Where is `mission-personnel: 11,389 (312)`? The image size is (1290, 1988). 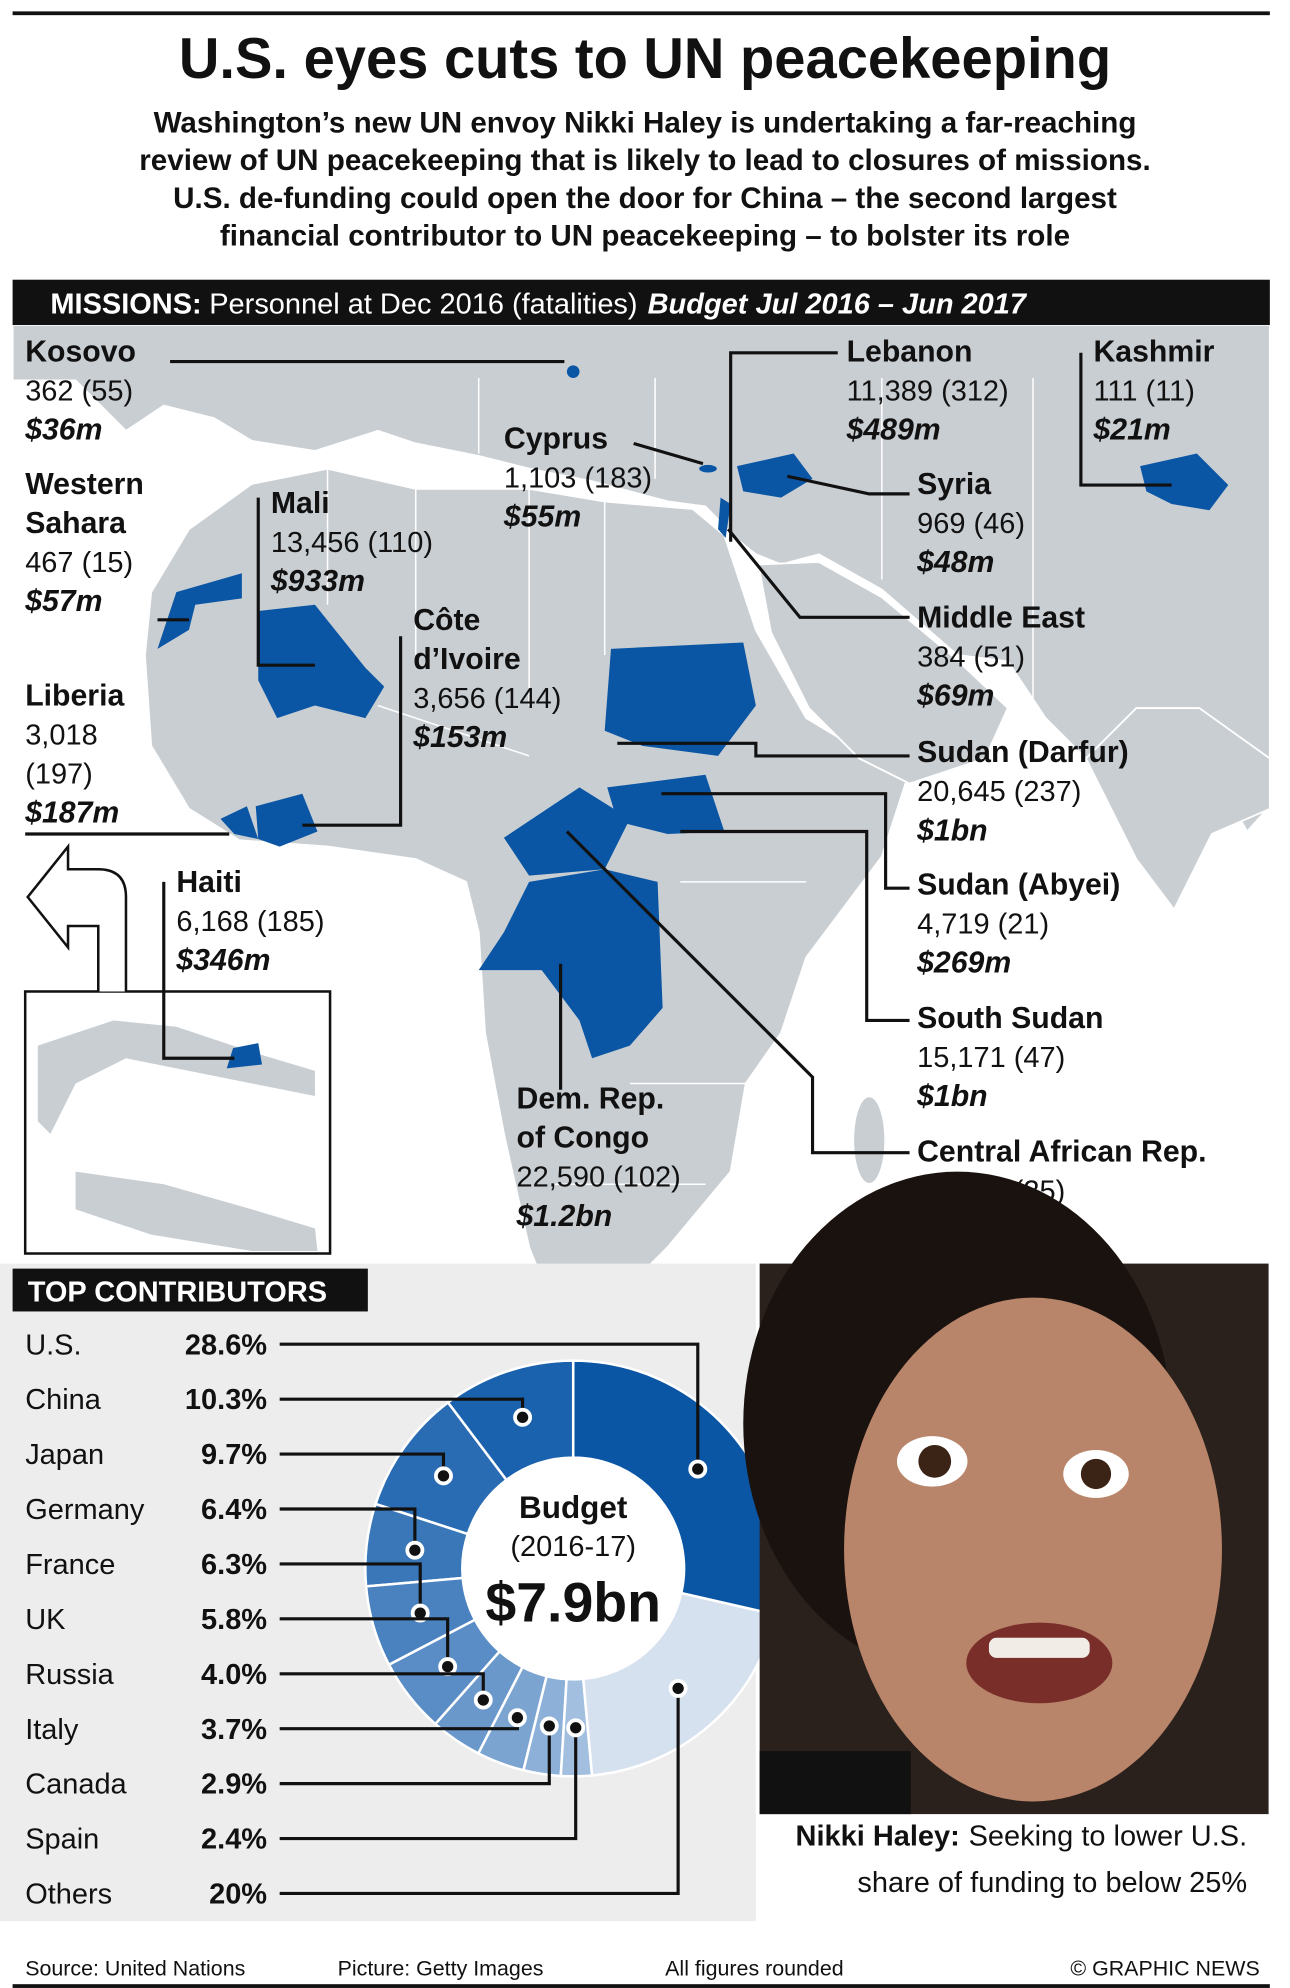
mission-personnel: 11,389 (312) is located at coordinates (928, 392).